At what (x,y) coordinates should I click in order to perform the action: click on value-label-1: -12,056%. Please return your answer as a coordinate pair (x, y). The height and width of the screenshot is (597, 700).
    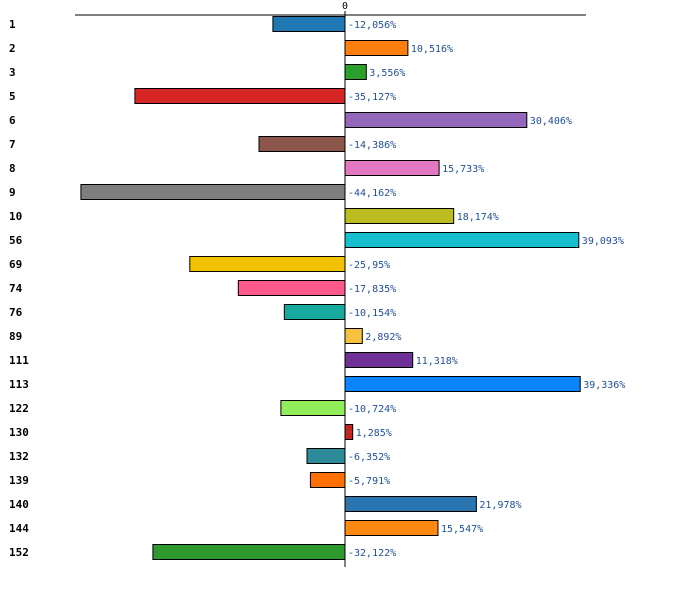
    Looking at the image, I should click on (372, 25).